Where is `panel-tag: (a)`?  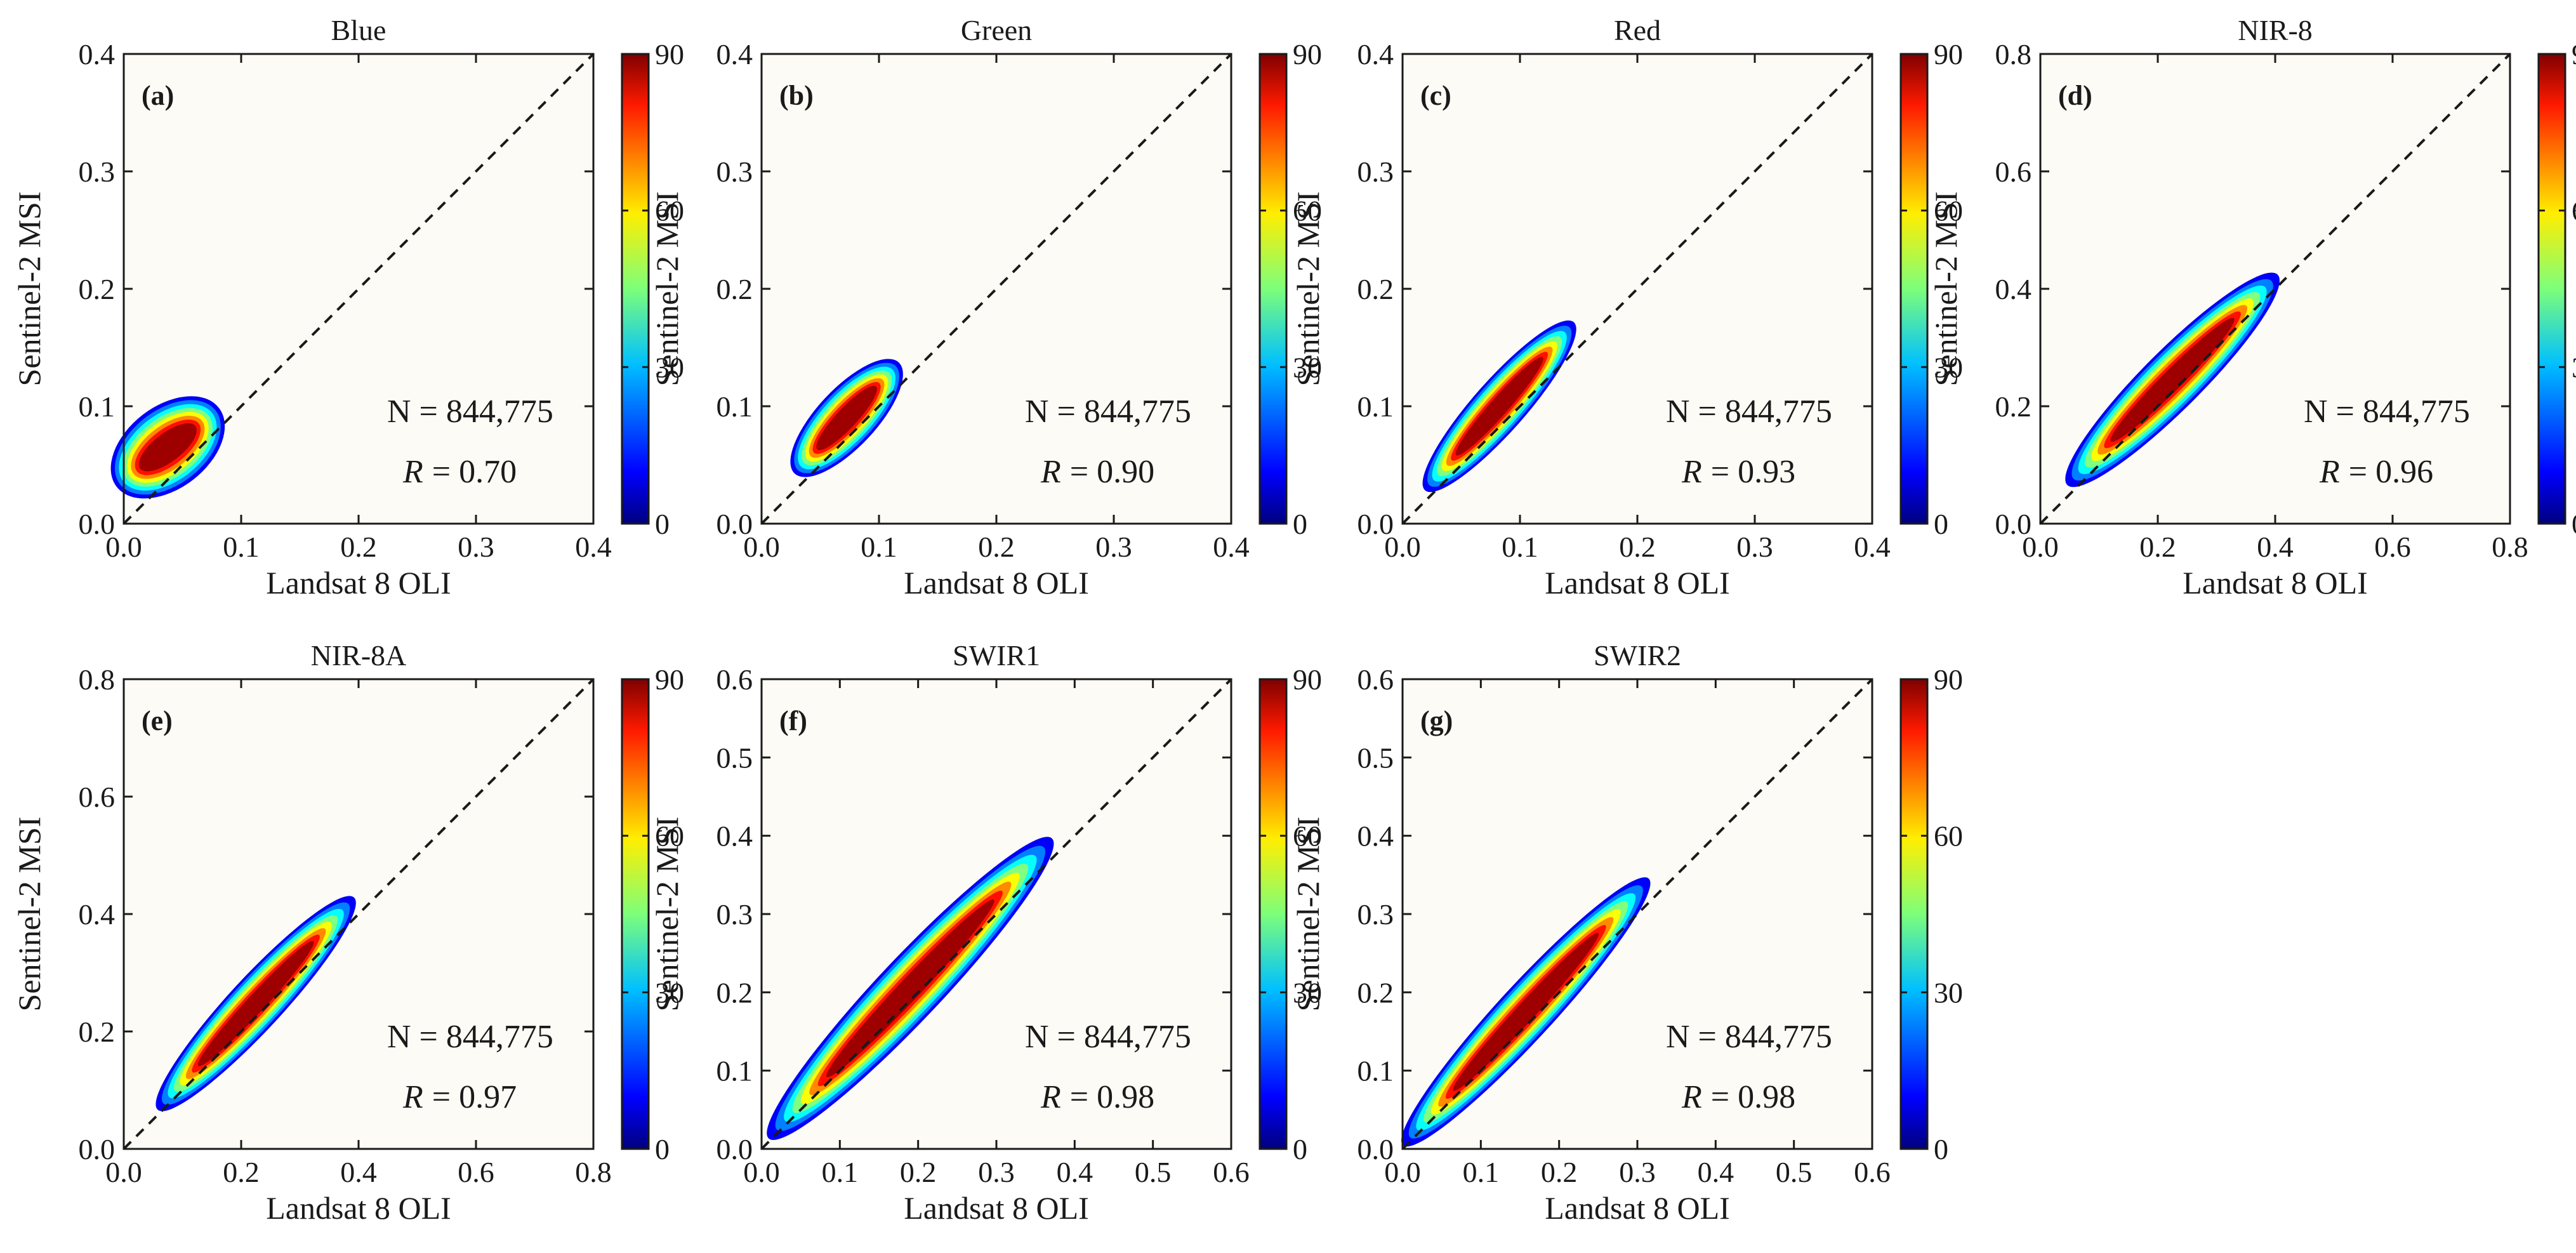 panel-tag: (a) is located at coordinates (158, 95).